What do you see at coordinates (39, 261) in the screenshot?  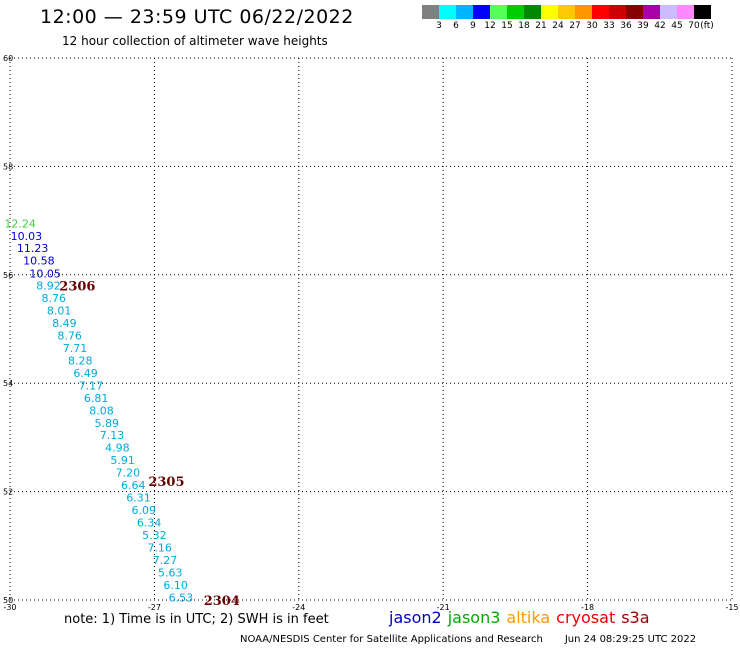 I see `data-point-label: 10.58` at bounding box center [39, 261].